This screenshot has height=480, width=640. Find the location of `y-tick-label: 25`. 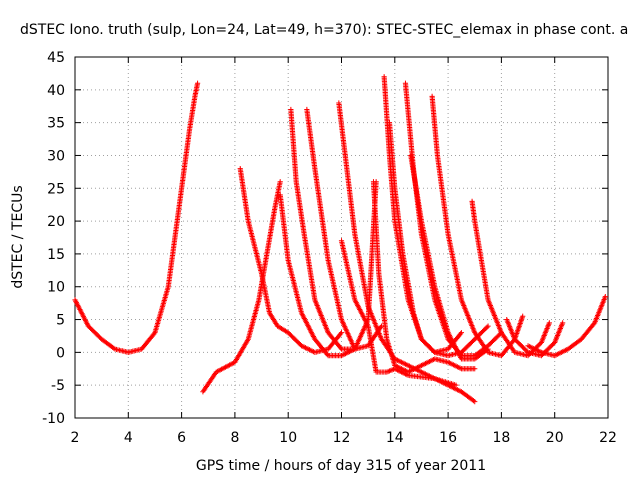

y-tick-label: 25 is located at coordinates (56, 189).